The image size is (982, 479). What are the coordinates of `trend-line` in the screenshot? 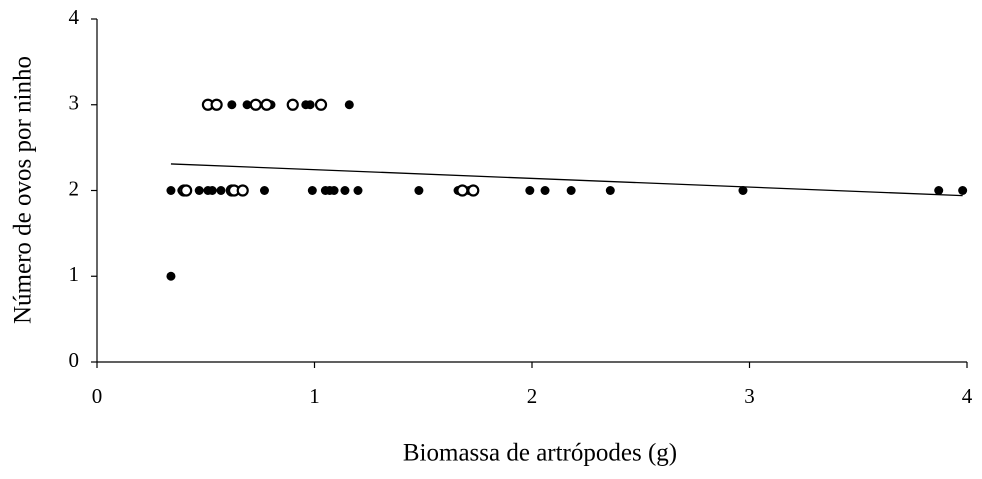 It's located at (566, 180).